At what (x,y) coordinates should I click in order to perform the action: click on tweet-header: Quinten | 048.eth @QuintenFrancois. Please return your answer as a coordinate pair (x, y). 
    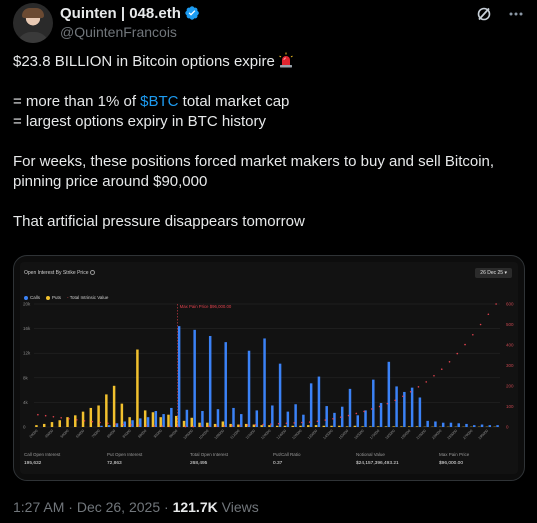
    Looking at the image, I should click on (269, 23).